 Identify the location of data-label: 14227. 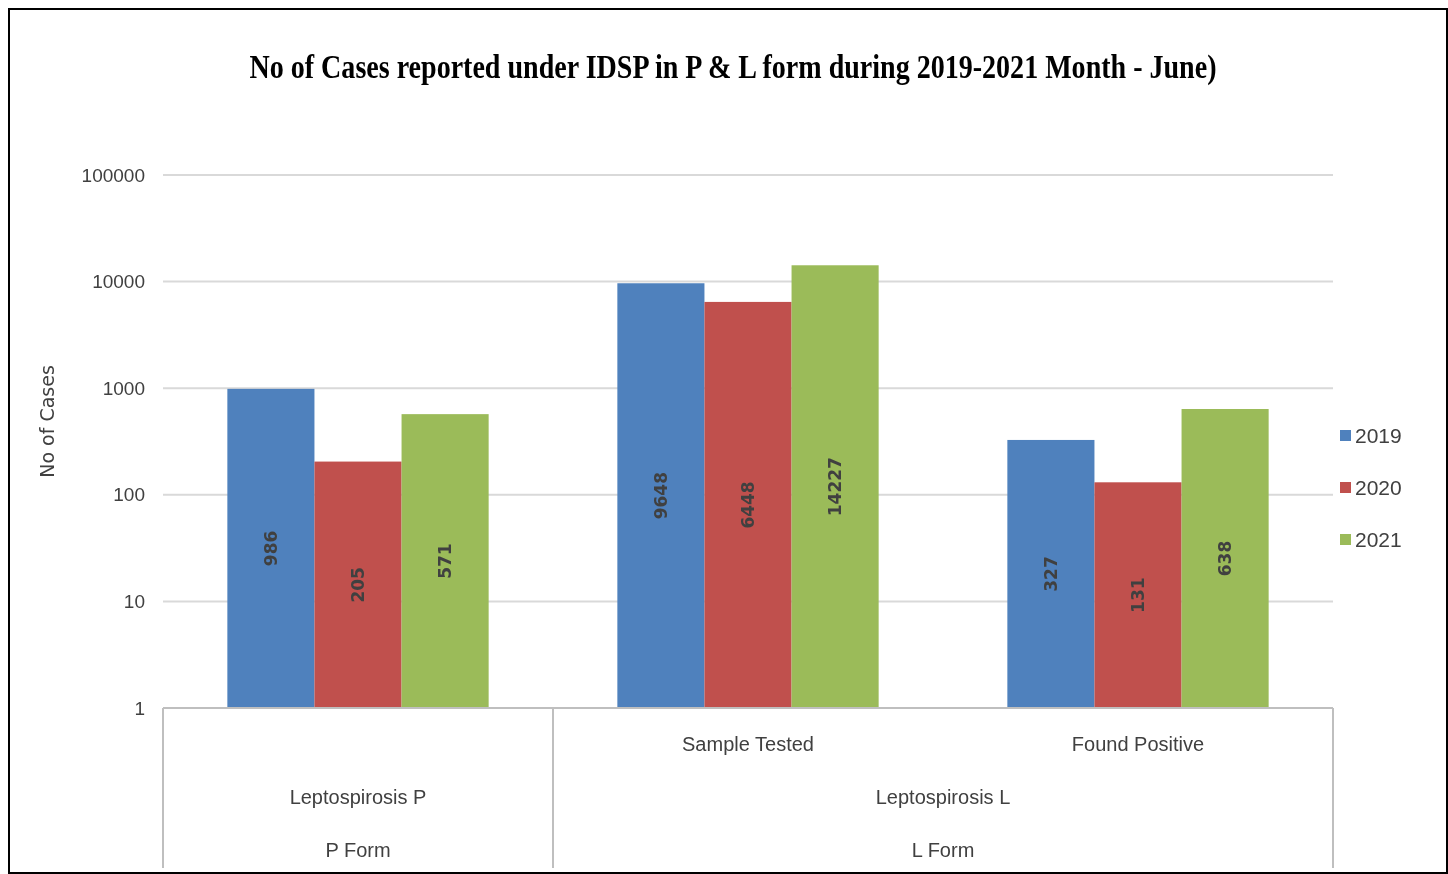
(835, 487).